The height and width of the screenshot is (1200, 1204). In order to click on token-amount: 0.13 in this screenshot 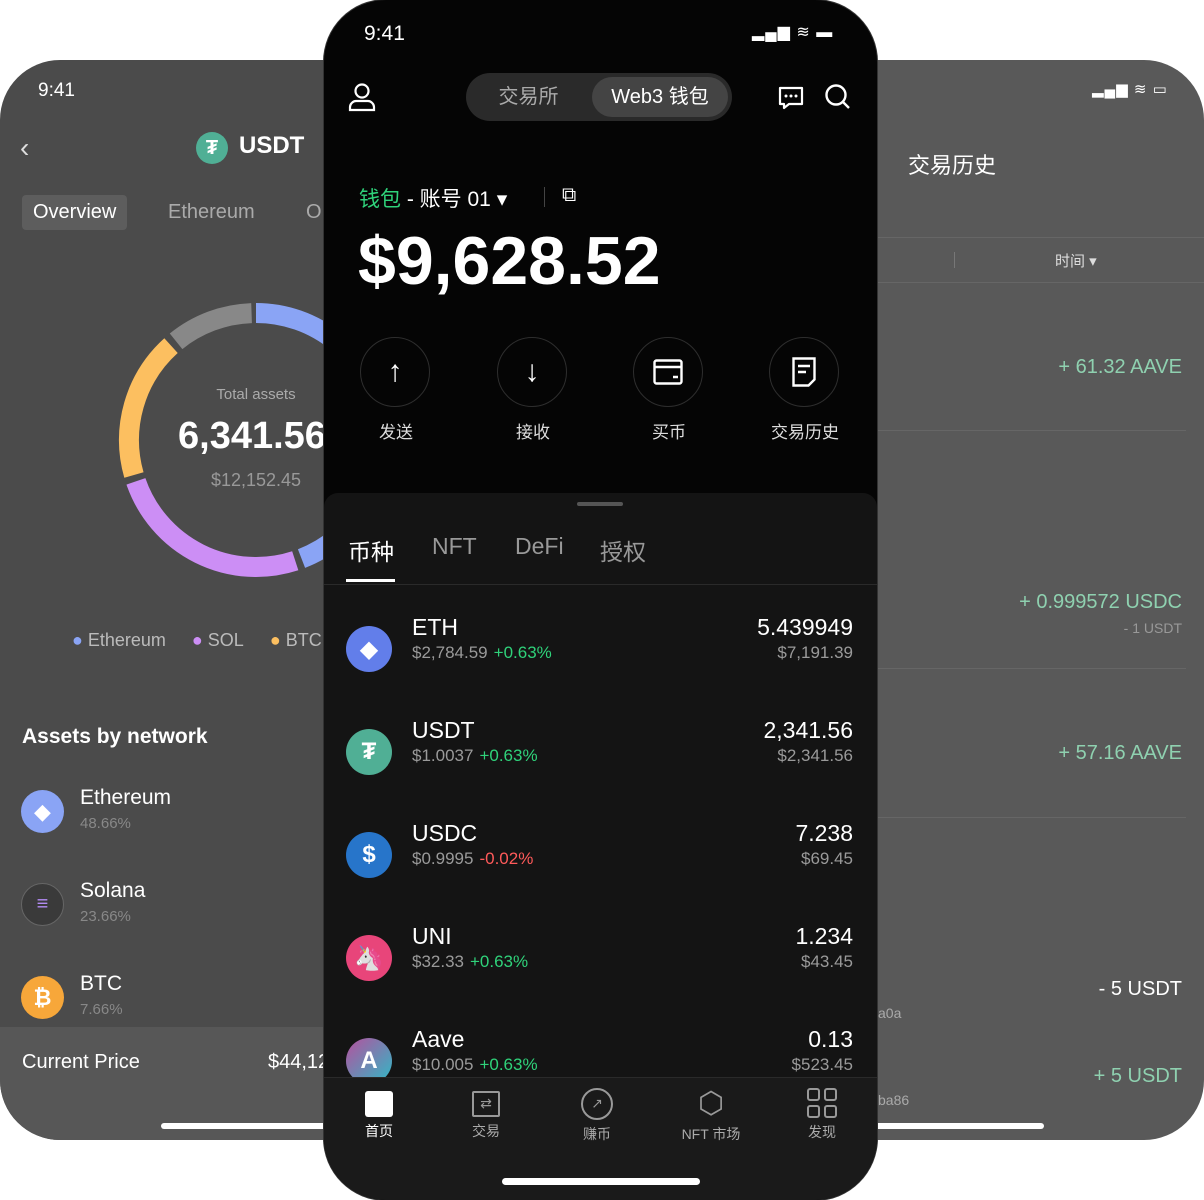, I will do `click(830, 1039)`.